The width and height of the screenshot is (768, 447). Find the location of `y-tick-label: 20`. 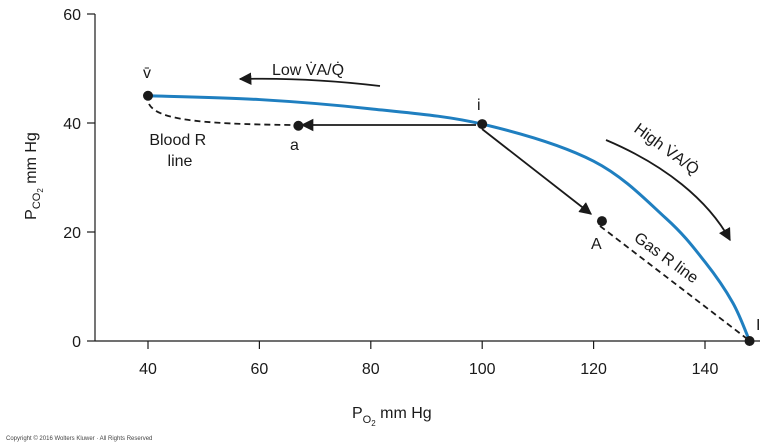

y-tick-label: 20 is located at coordinates (72, 233).